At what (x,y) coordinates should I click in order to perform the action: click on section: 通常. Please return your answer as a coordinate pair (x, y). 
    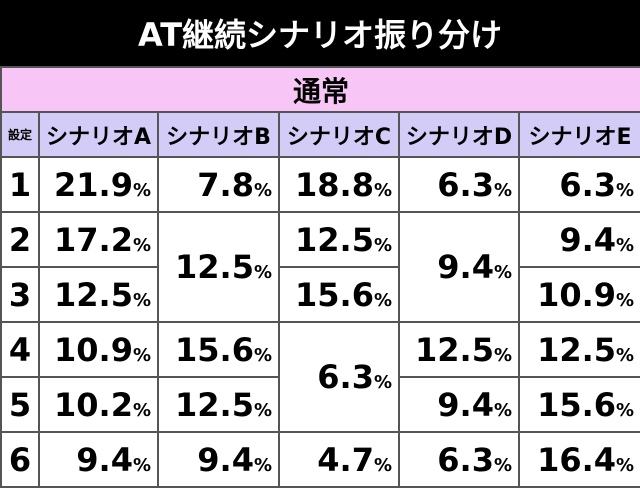
    Looking at the image, I should click on (320, 89).